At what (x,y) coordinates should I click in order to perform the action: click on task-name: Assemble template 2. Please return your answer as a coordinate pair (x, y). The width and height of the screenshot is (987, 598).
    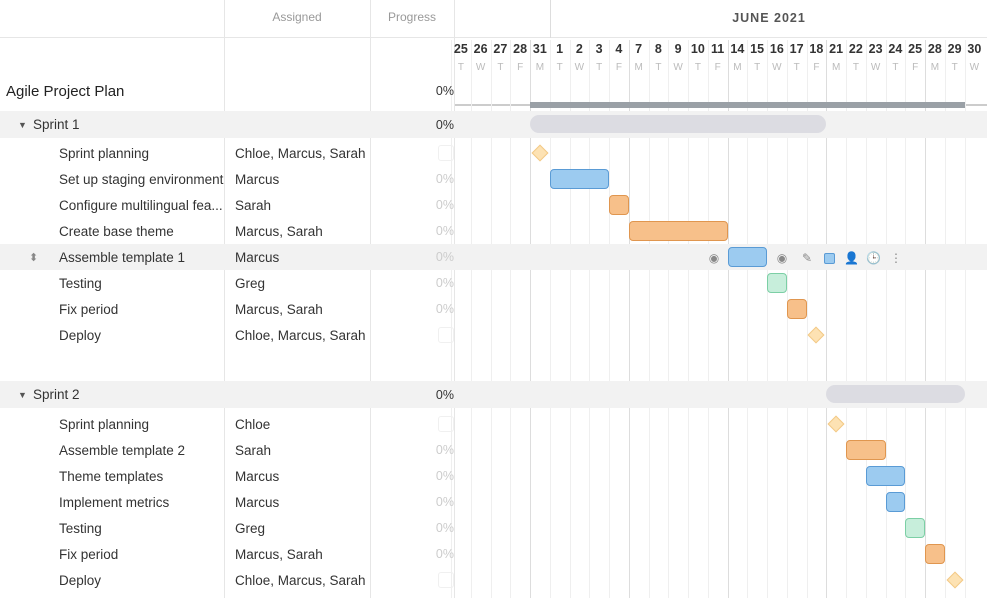
    Looking at the image, I should click on (122, 450).